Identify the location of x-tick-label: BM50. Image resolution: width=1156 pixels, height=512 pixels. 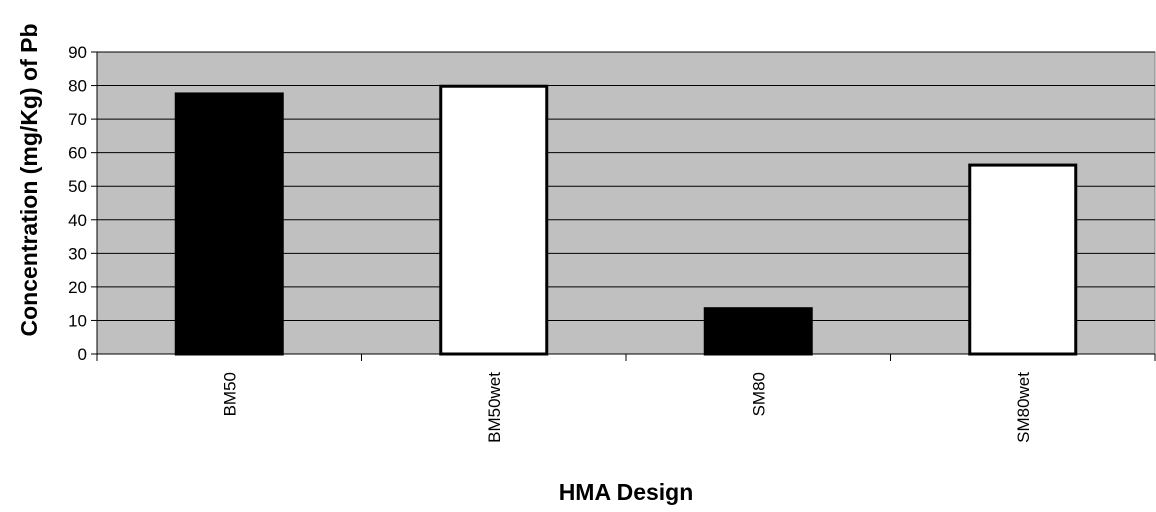
(229, 394).